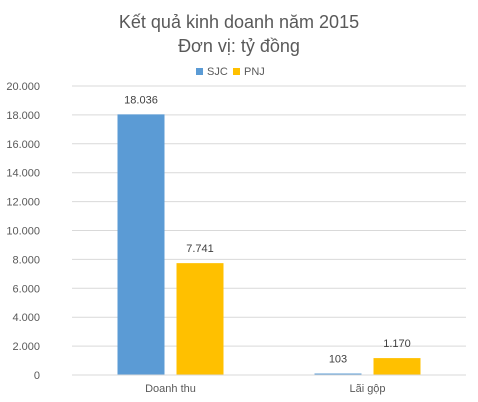 The height and width of the screenshot is (402, 478). Describe the element at coordinates (26, 347) in the screenshot. I see `y-tick-label: 2.000` at that location.